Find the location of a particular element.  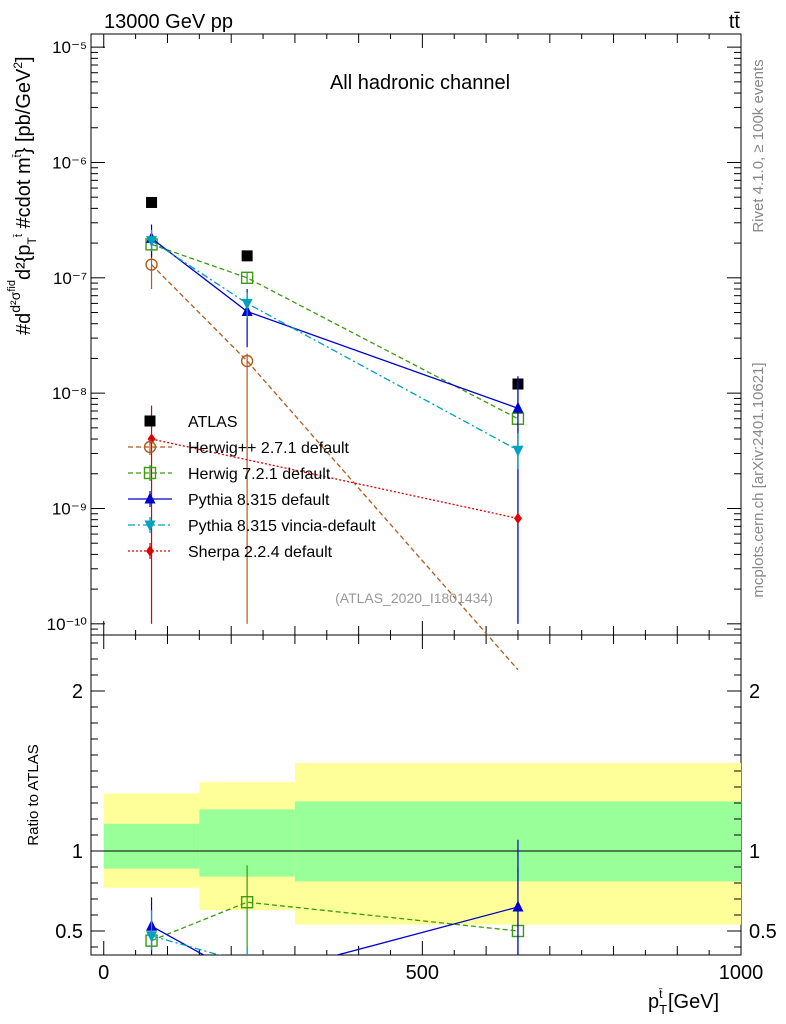

rivet-label: Rivet 4.1.0, ≥ 100k events is located at coordinates (758, 145).